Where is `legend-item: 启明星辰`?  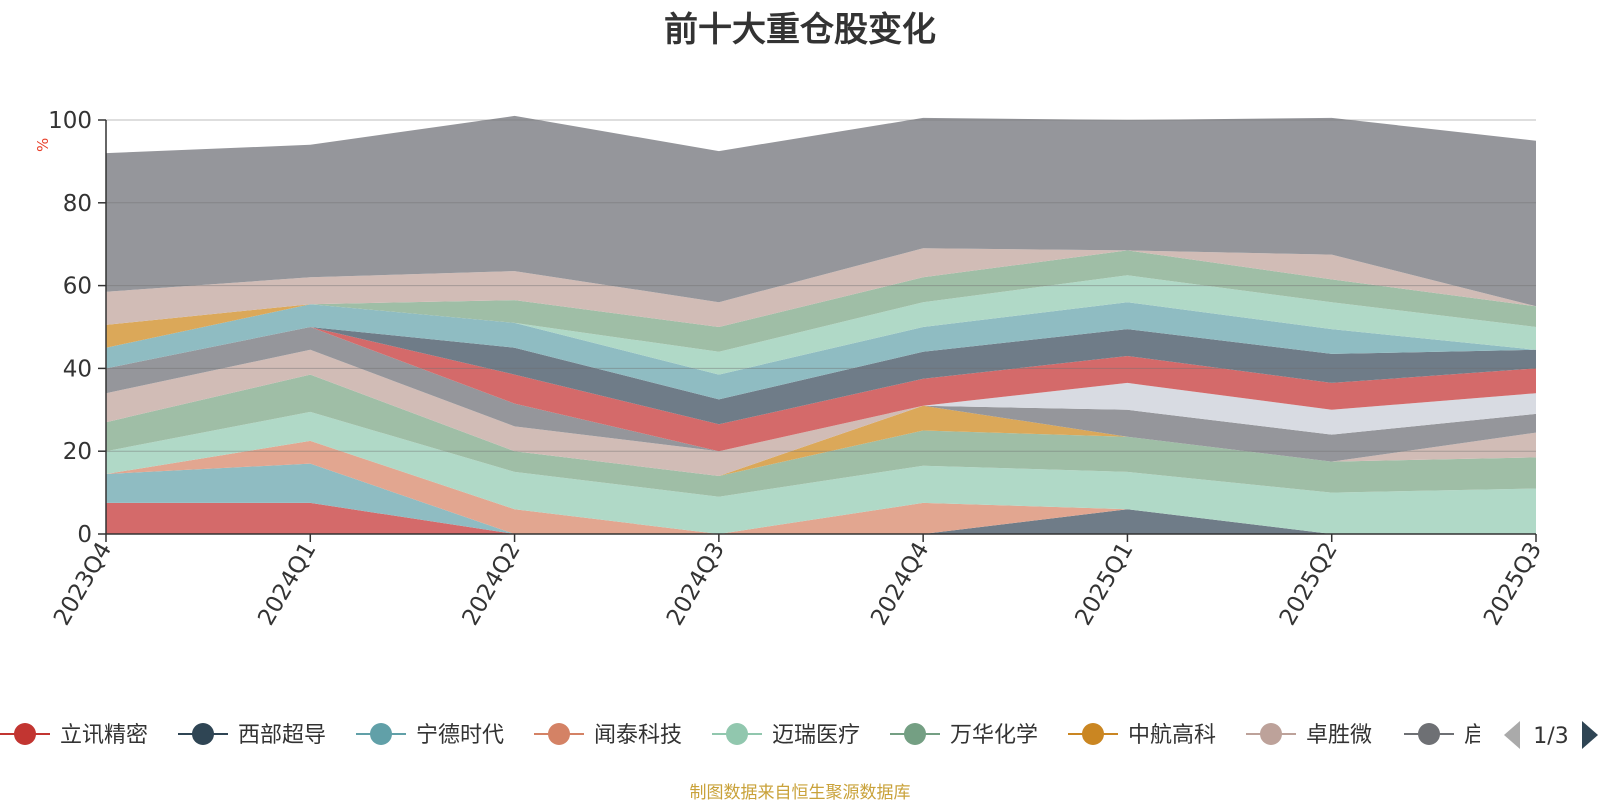
legend-item: 启明星辰 is located at coordinates (1478, 735).